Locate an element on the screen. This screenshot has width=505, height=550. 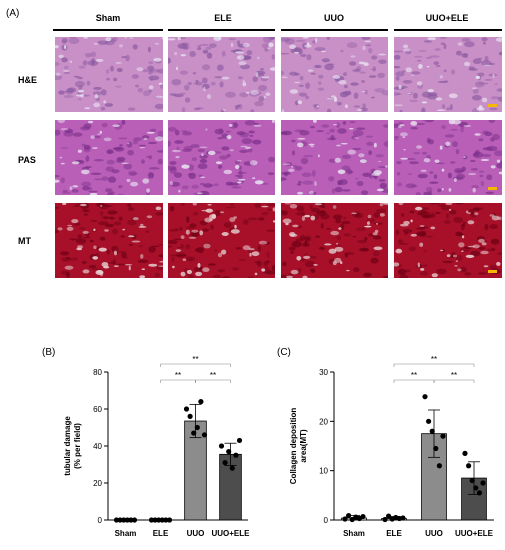
column-rule-uuo is located at coordinates (334, 30).